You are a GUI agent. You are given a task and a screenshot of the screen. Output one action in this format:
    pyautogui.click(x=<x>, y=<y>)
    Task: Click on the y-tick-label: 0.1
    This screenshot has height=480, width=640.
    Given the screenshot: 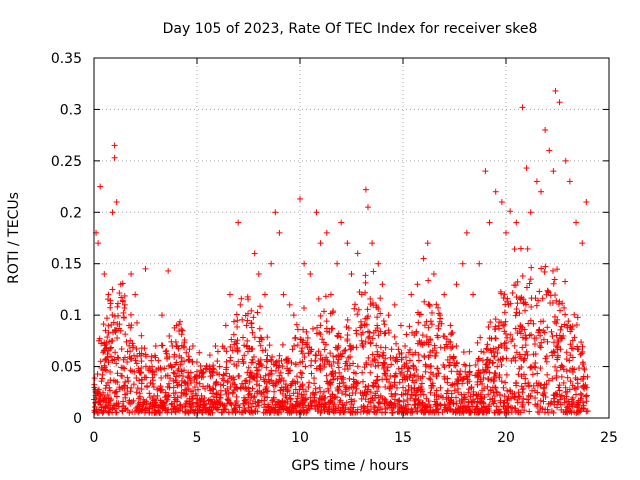 What is the action you would take?
    pyautogui.click(x=71, y=316)
    